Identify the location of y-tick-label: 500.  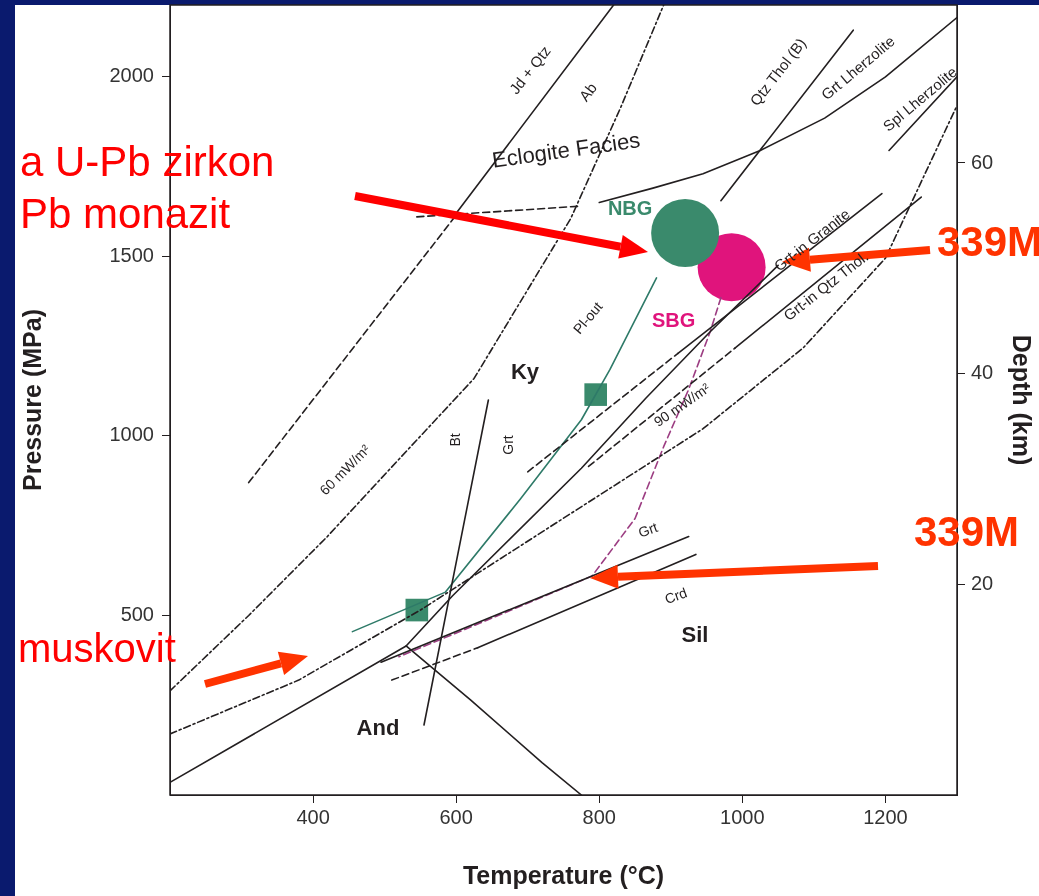
(137, 613).